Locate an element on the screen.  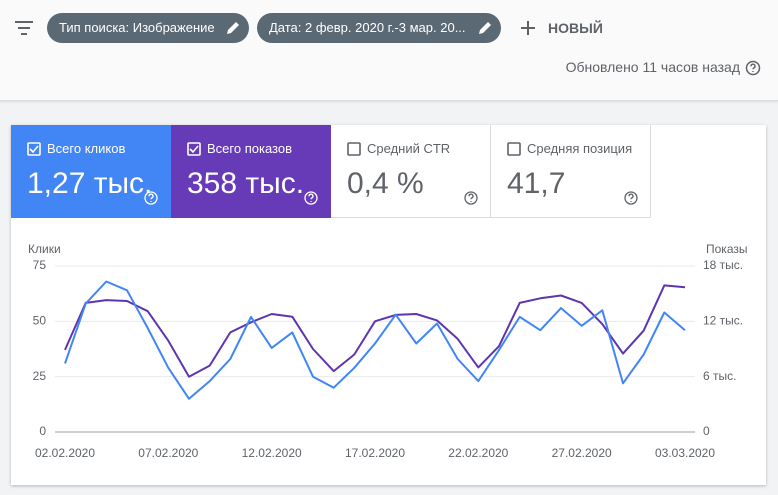
x-tick-label: 03.03.2020 is located at coordinates (685, 453).